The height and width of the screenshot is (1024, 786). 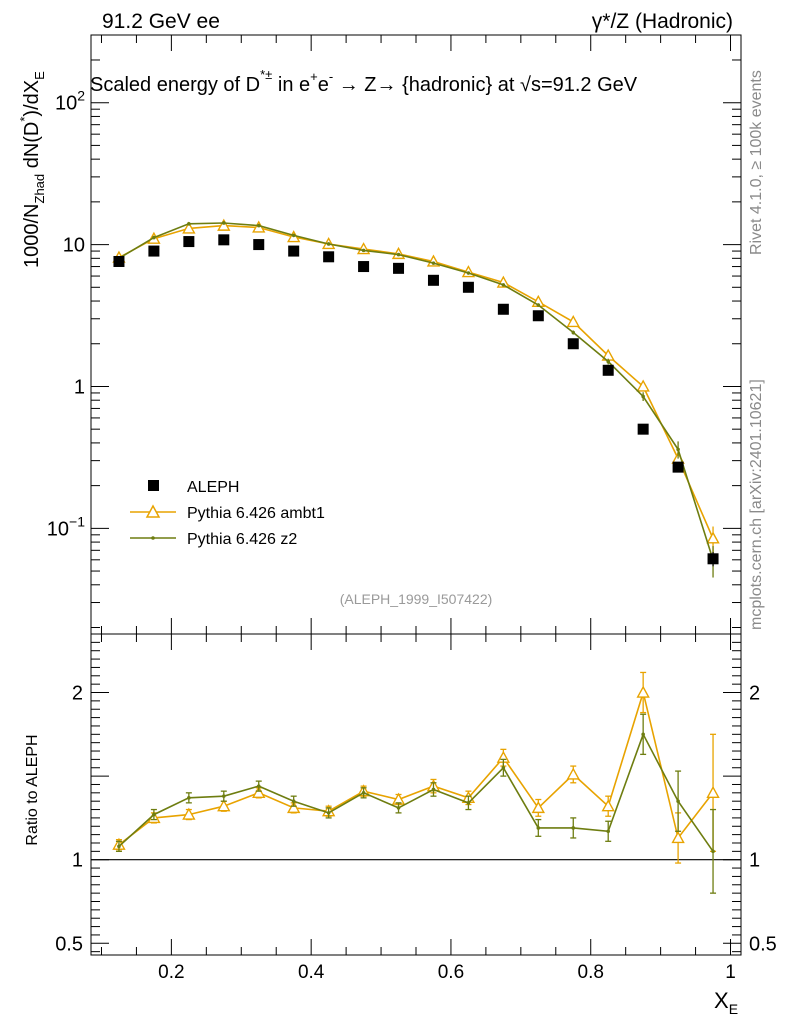 What do you see at coordinates (311, 972) in the screenshot?
I see `x-tick-label: 0.4` at bounding box center [311, 972].